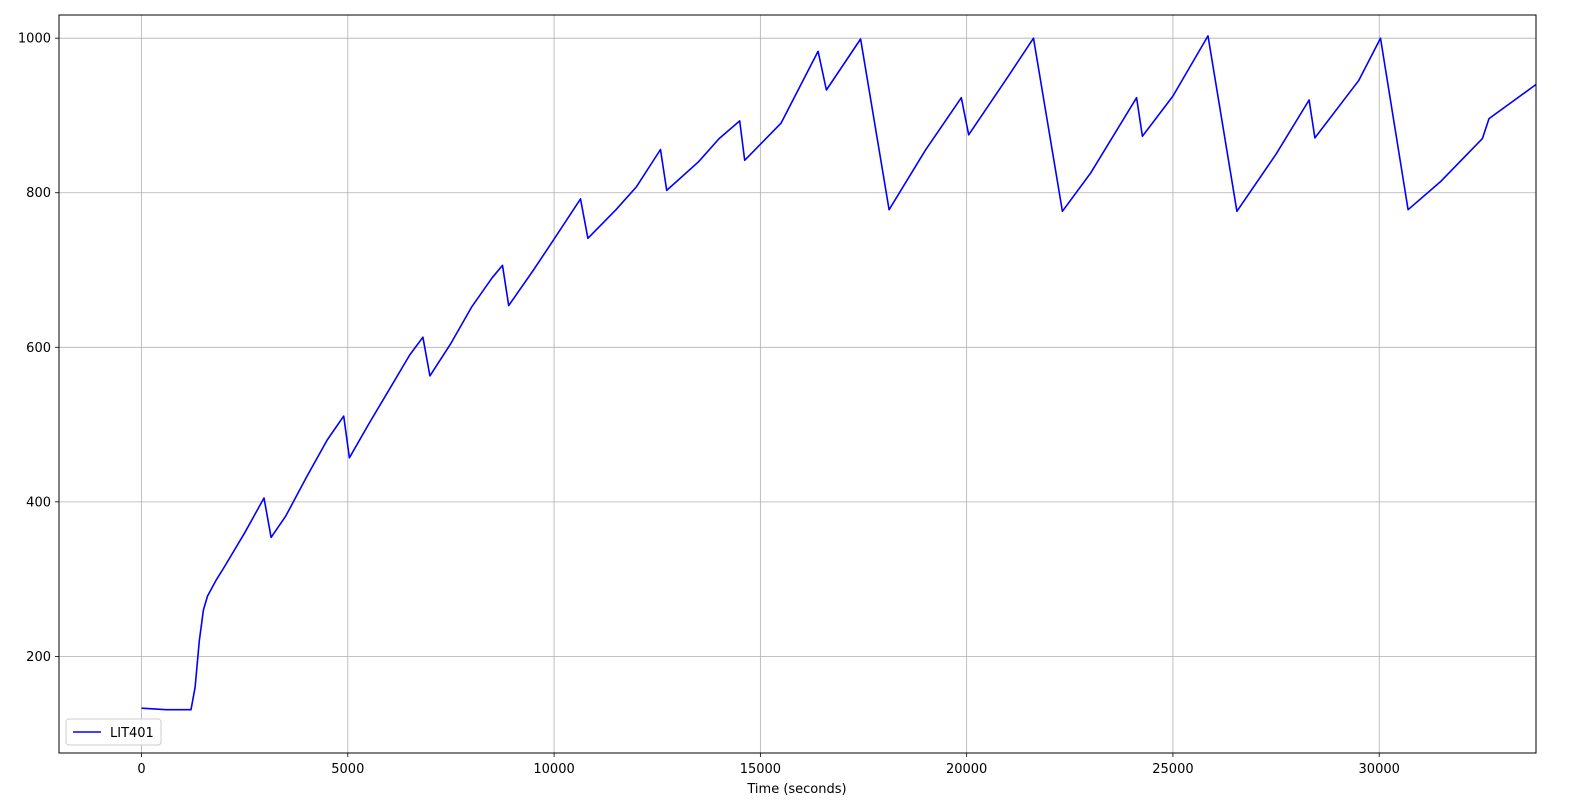 The height and width of the screenshot is (810, 1580). I want to click on legend-box, so click(113, 732).